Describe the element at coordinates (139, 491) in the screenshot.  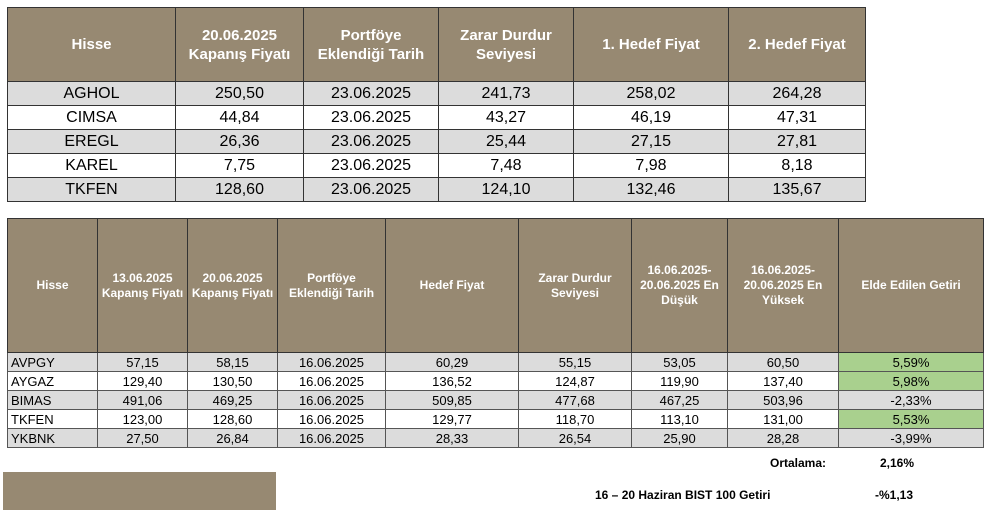
I see `decorative-banner` at that location.